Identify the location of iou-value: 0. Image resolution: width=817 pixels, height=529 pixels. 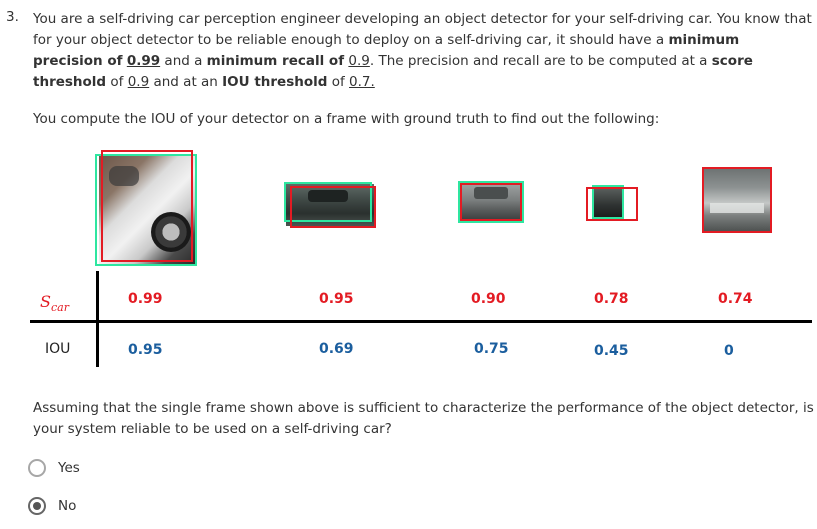
(729, 351).